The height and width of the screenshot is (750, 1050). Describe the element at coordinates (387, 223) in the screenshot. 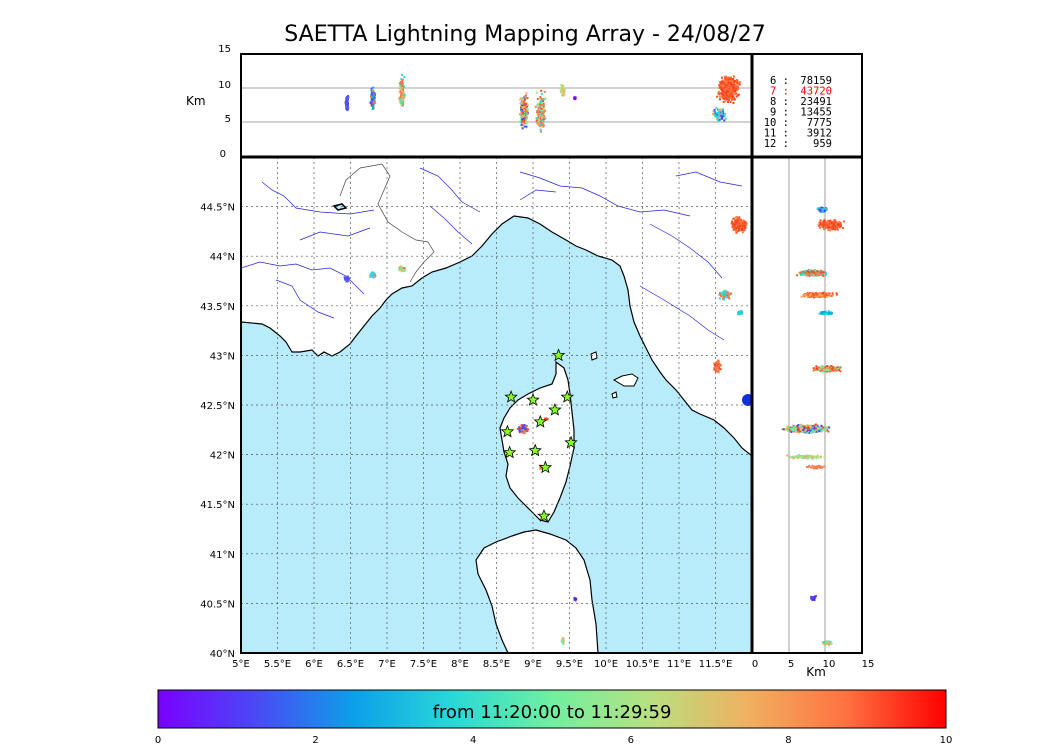

I see `borders` at that location.